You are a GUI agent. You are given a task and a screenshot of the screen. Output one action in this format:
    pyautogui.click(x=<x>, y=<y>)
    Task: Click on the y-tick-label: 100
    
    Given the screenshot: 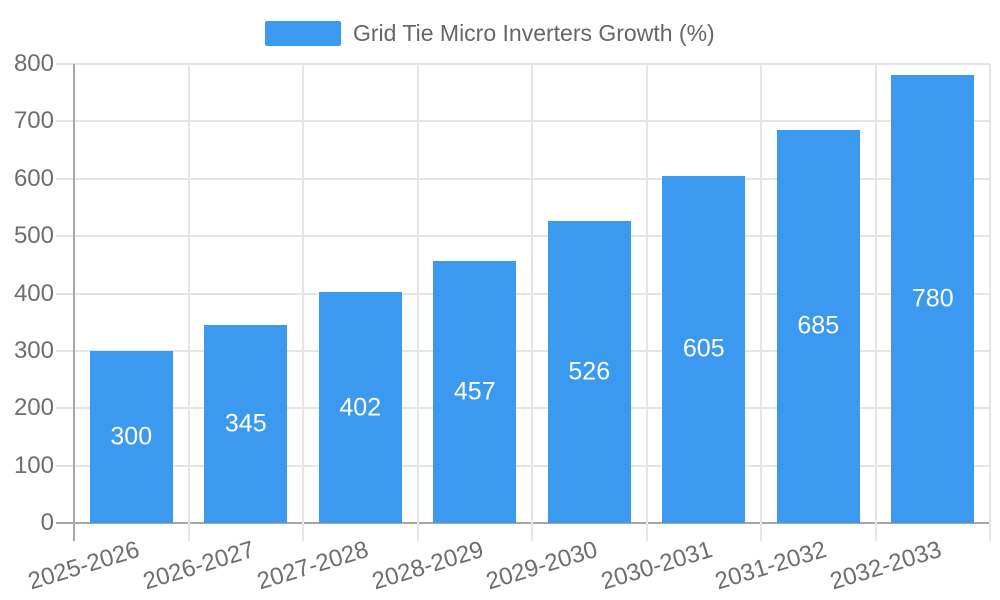 What is the action you would take?
    pyautogui.click(x=33, y=465)
    